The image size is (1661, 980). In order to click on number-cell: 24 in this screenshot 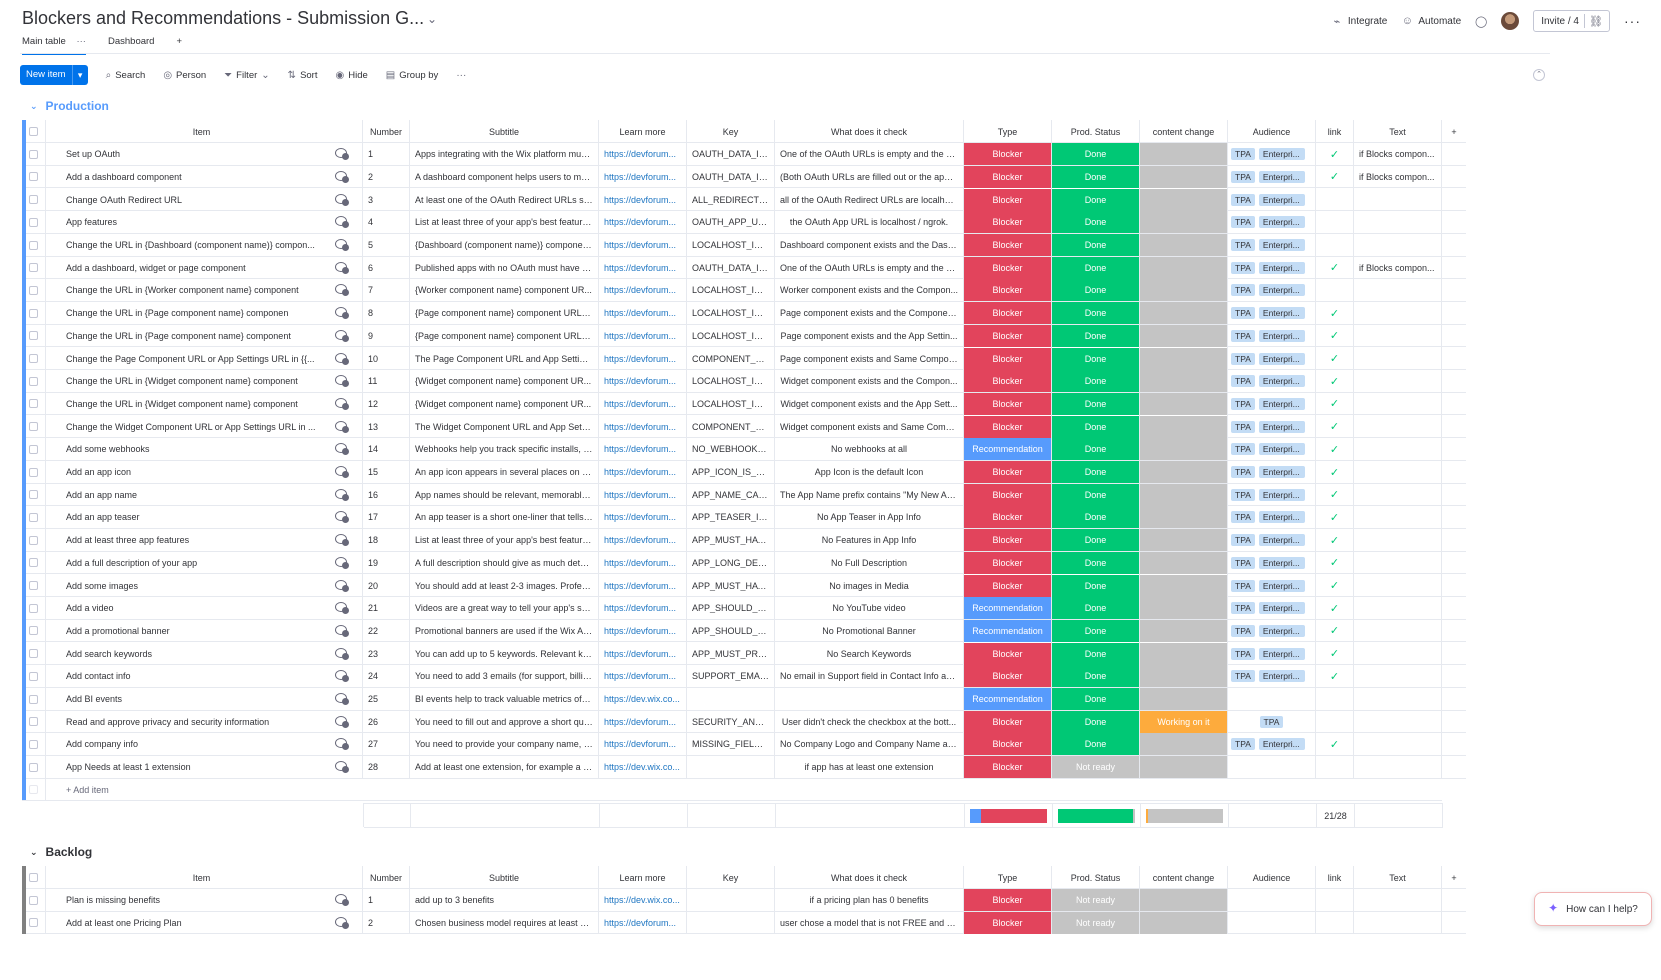, I will do `click(386, 676)`.